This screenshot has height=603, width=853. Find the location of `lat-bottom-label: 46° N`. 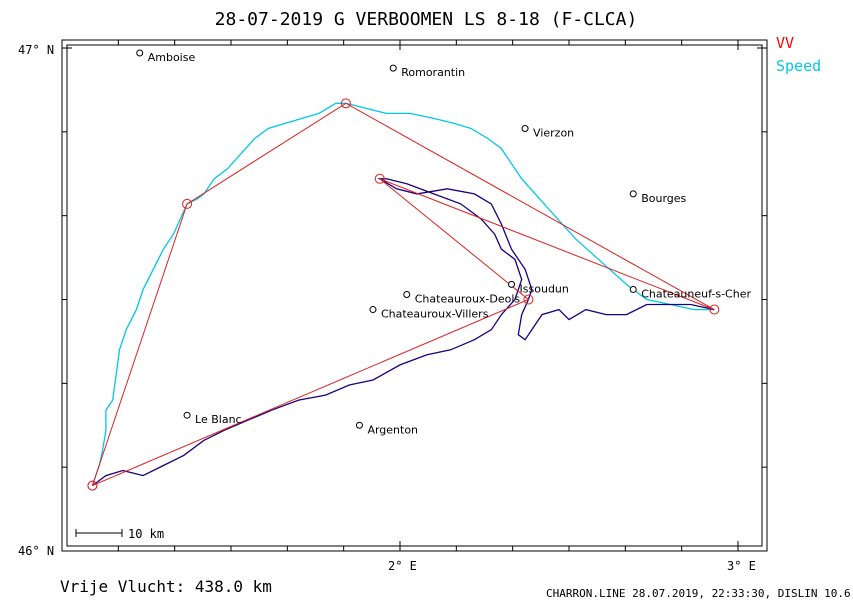

lat-bottom-label: 46° N is located at coordinates (36, 551).